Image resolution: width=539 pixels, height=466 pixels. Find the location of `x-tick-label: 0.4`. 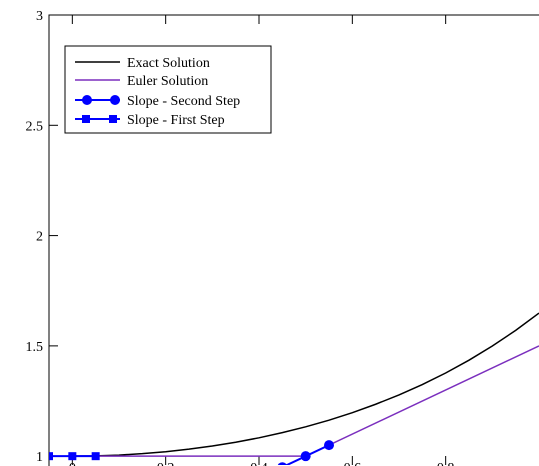

x-tick-label: 0.4 is located at coordinates (259, 463).